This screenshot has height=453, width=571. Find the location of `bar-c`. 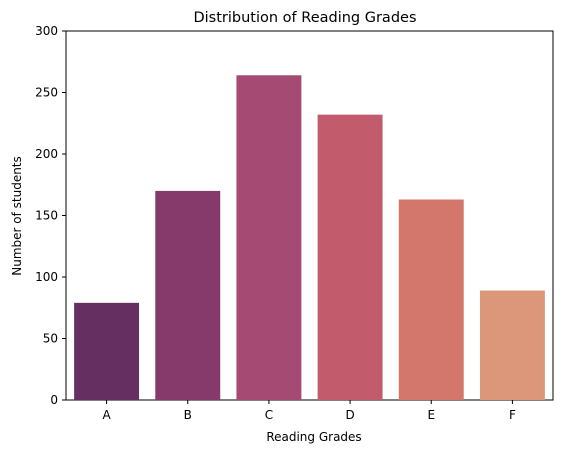

bar-c is located at coordinates (269, 237).